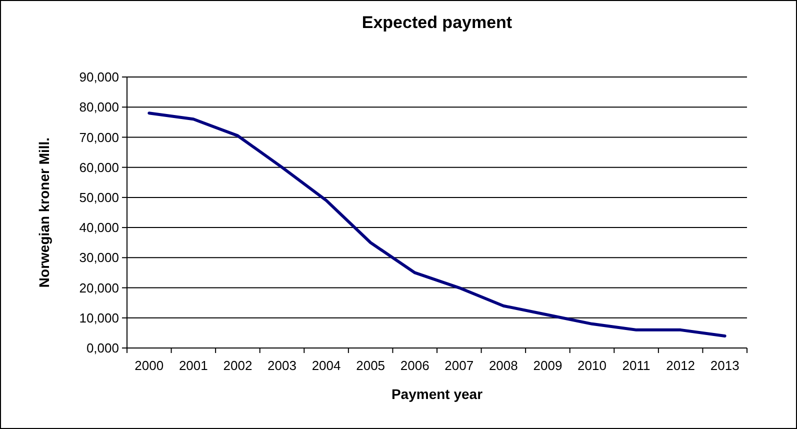 The image size is (797, 429). I want to click on y-tick-label: 70,000, so click(99, 137).